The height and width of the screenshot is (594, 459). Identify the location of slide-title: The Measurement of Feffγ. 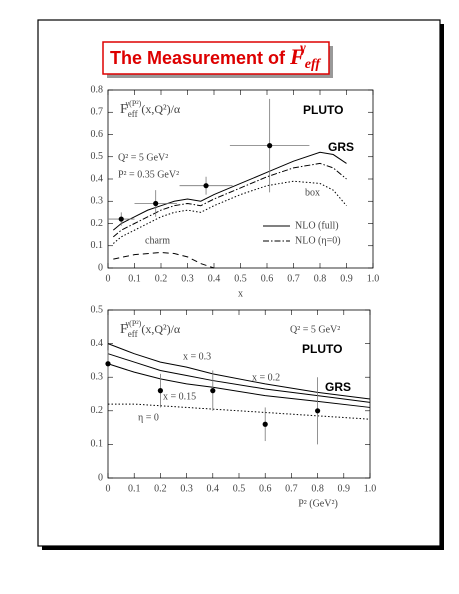
(215, 56).